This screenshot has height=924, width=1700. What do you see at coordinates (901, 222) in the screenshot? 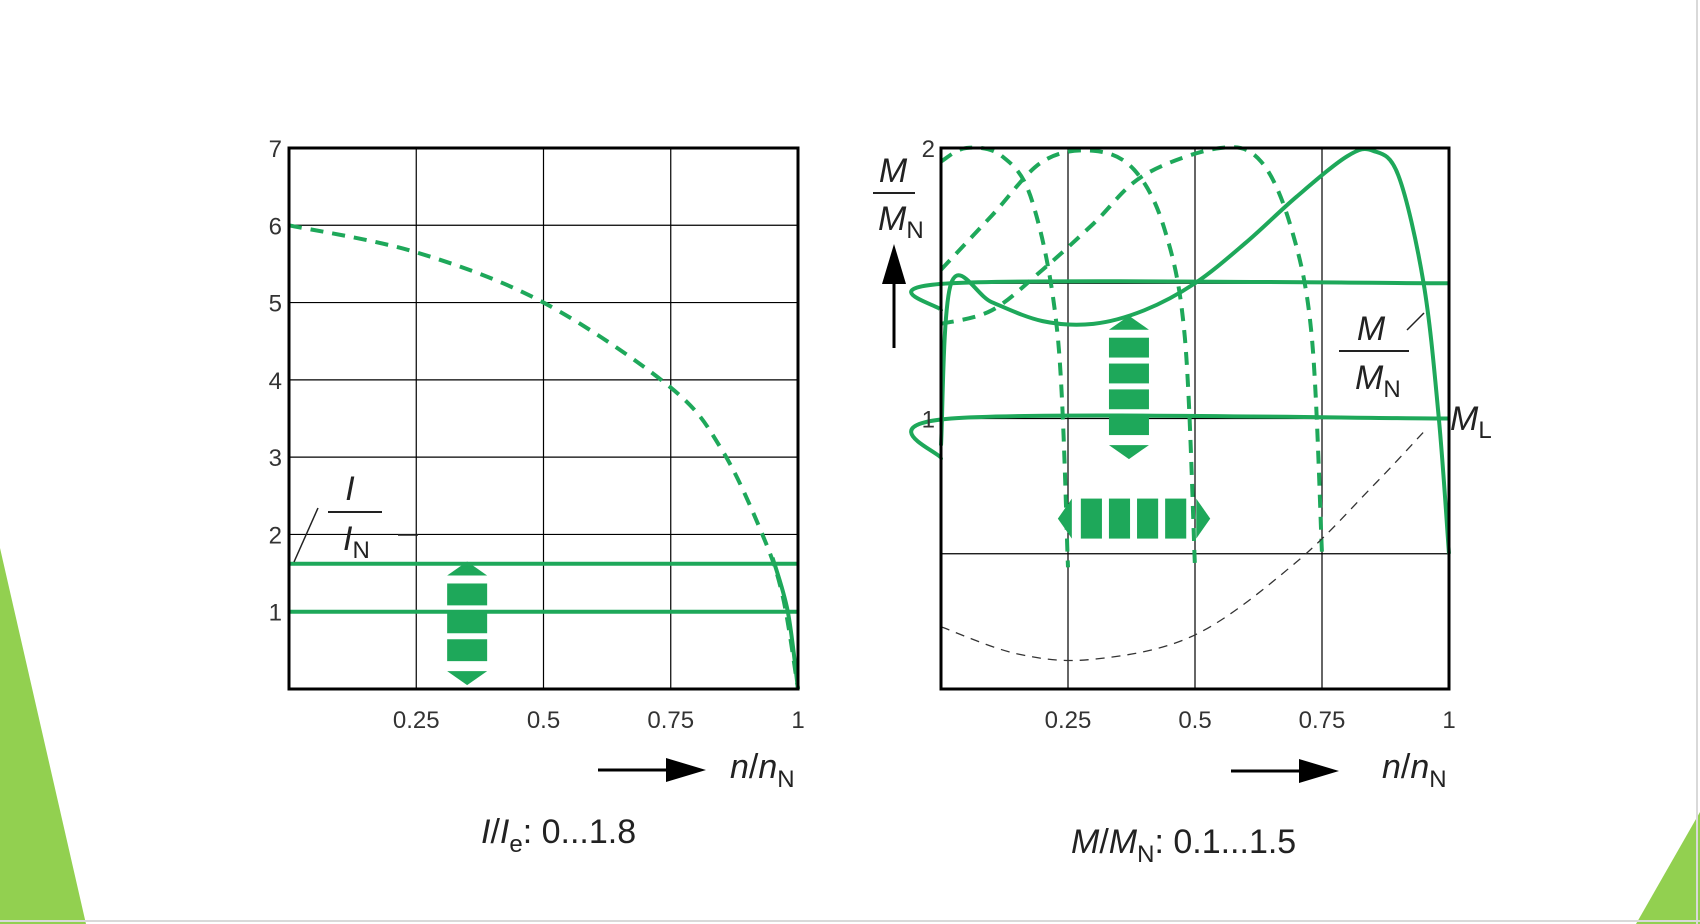
I see `y-label-denominator: MN` at bounding box center [901, 222].